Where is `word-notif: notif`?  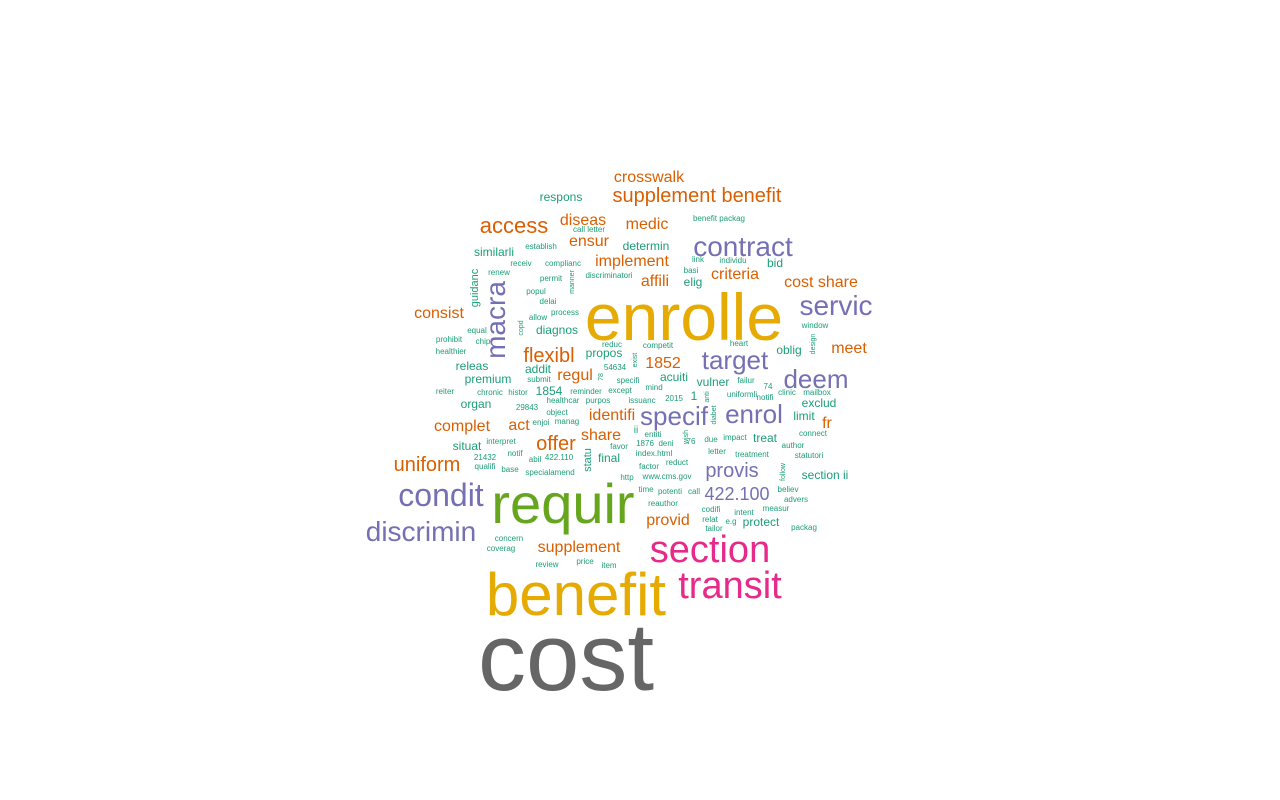 word-notif: notif is located at coordinates (515, 453).